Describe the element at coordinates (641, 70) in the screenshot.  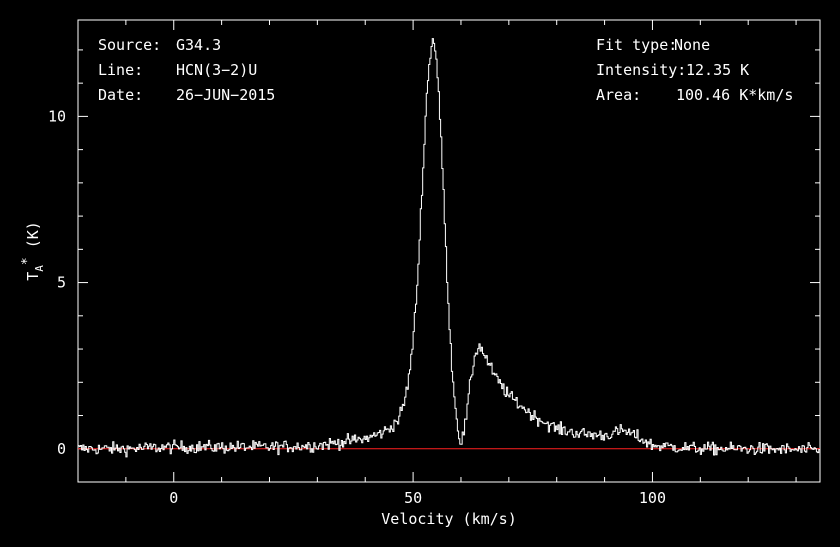
I see `intensity-label: Intensity:` at that location.